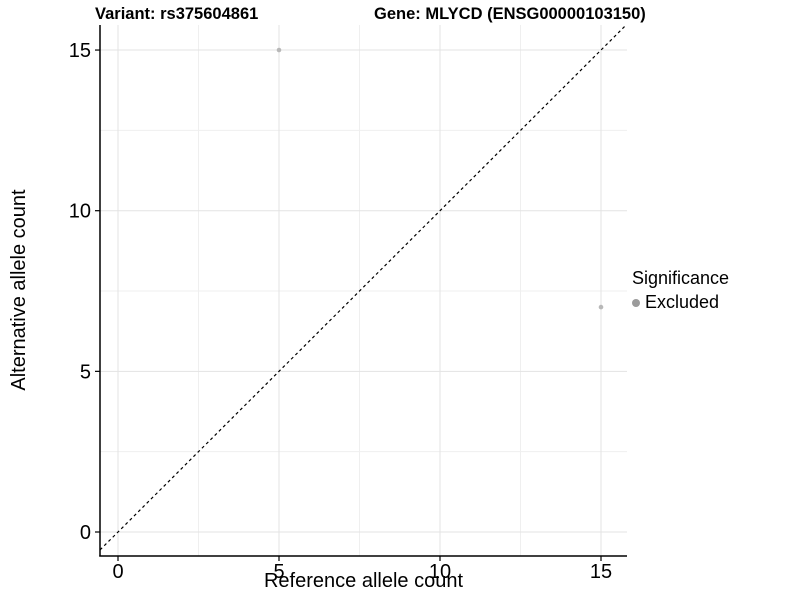  What do you see at coordinates (19, 290) in the screenshot?
I see `y-axis-title: Alternative allele count` at bounding box center [19, 290].